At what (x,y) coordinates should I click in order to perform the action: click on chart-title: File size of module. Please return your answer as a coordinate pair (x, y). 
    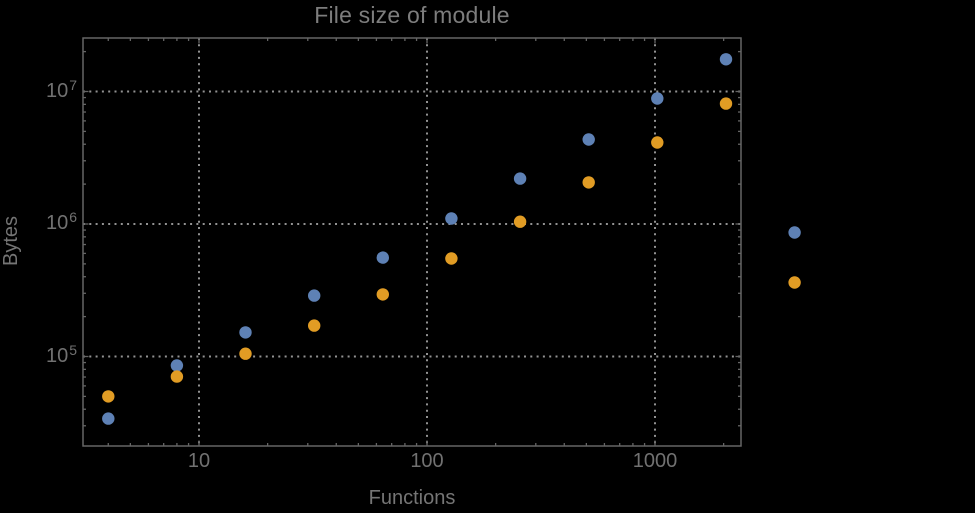
    Looking at the image, I should click on (412, 15).